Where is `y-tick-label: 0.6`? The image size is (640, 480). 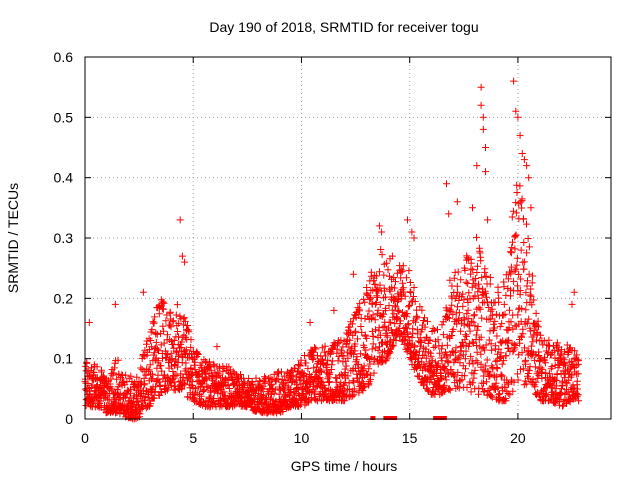
y-tick-label: 0.6 is located at coordinates (64, 57).